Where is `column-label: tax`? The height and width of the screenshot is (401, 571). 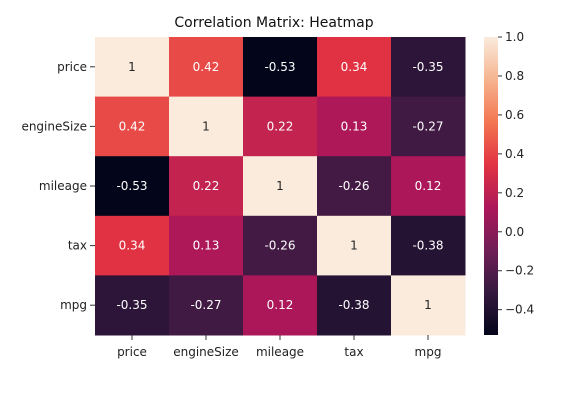 column-label: tax is located at coordinates (353, 352).